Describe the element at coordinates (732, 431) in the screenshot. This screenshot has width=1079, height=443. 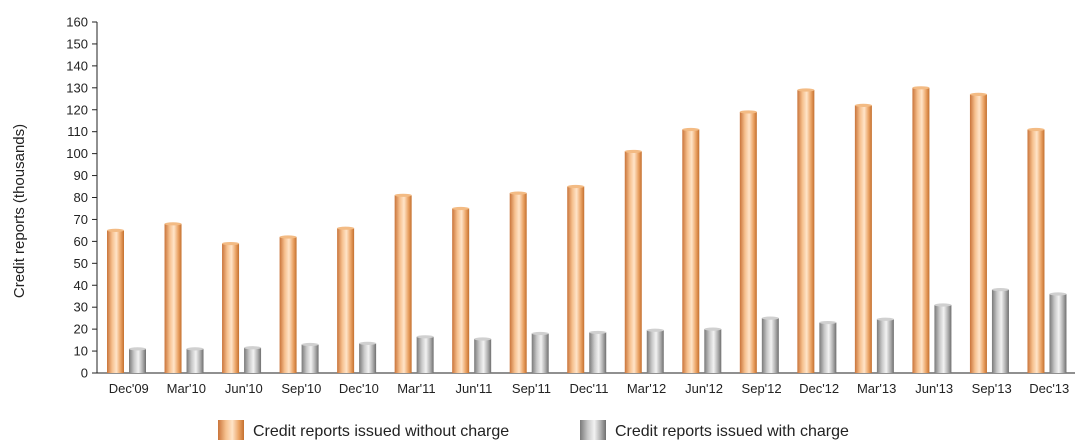
I see `legend-label-with-charge: Credit reports issued with charge` at that location.